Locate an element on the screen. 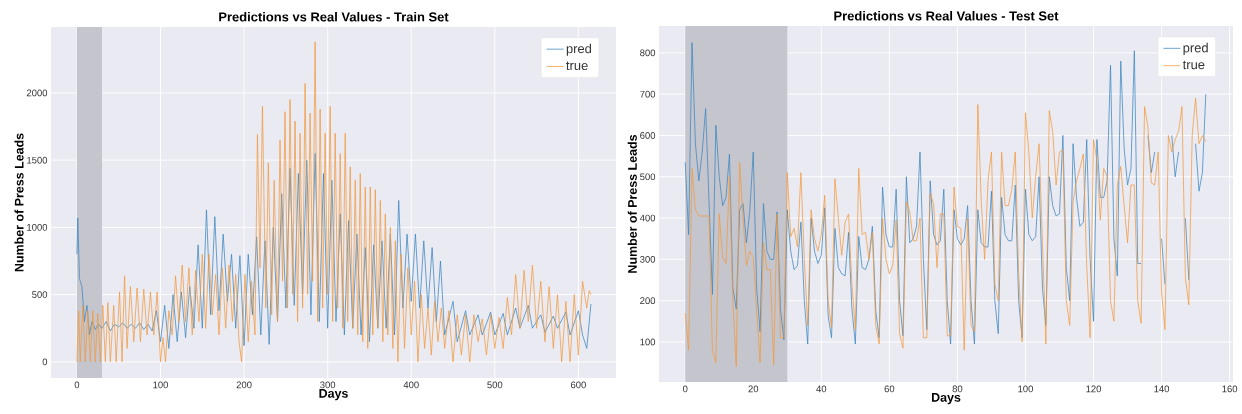 This screenshot has width=1242, height=414. y-tick-label: 700 is located at coordinates (648, 94).